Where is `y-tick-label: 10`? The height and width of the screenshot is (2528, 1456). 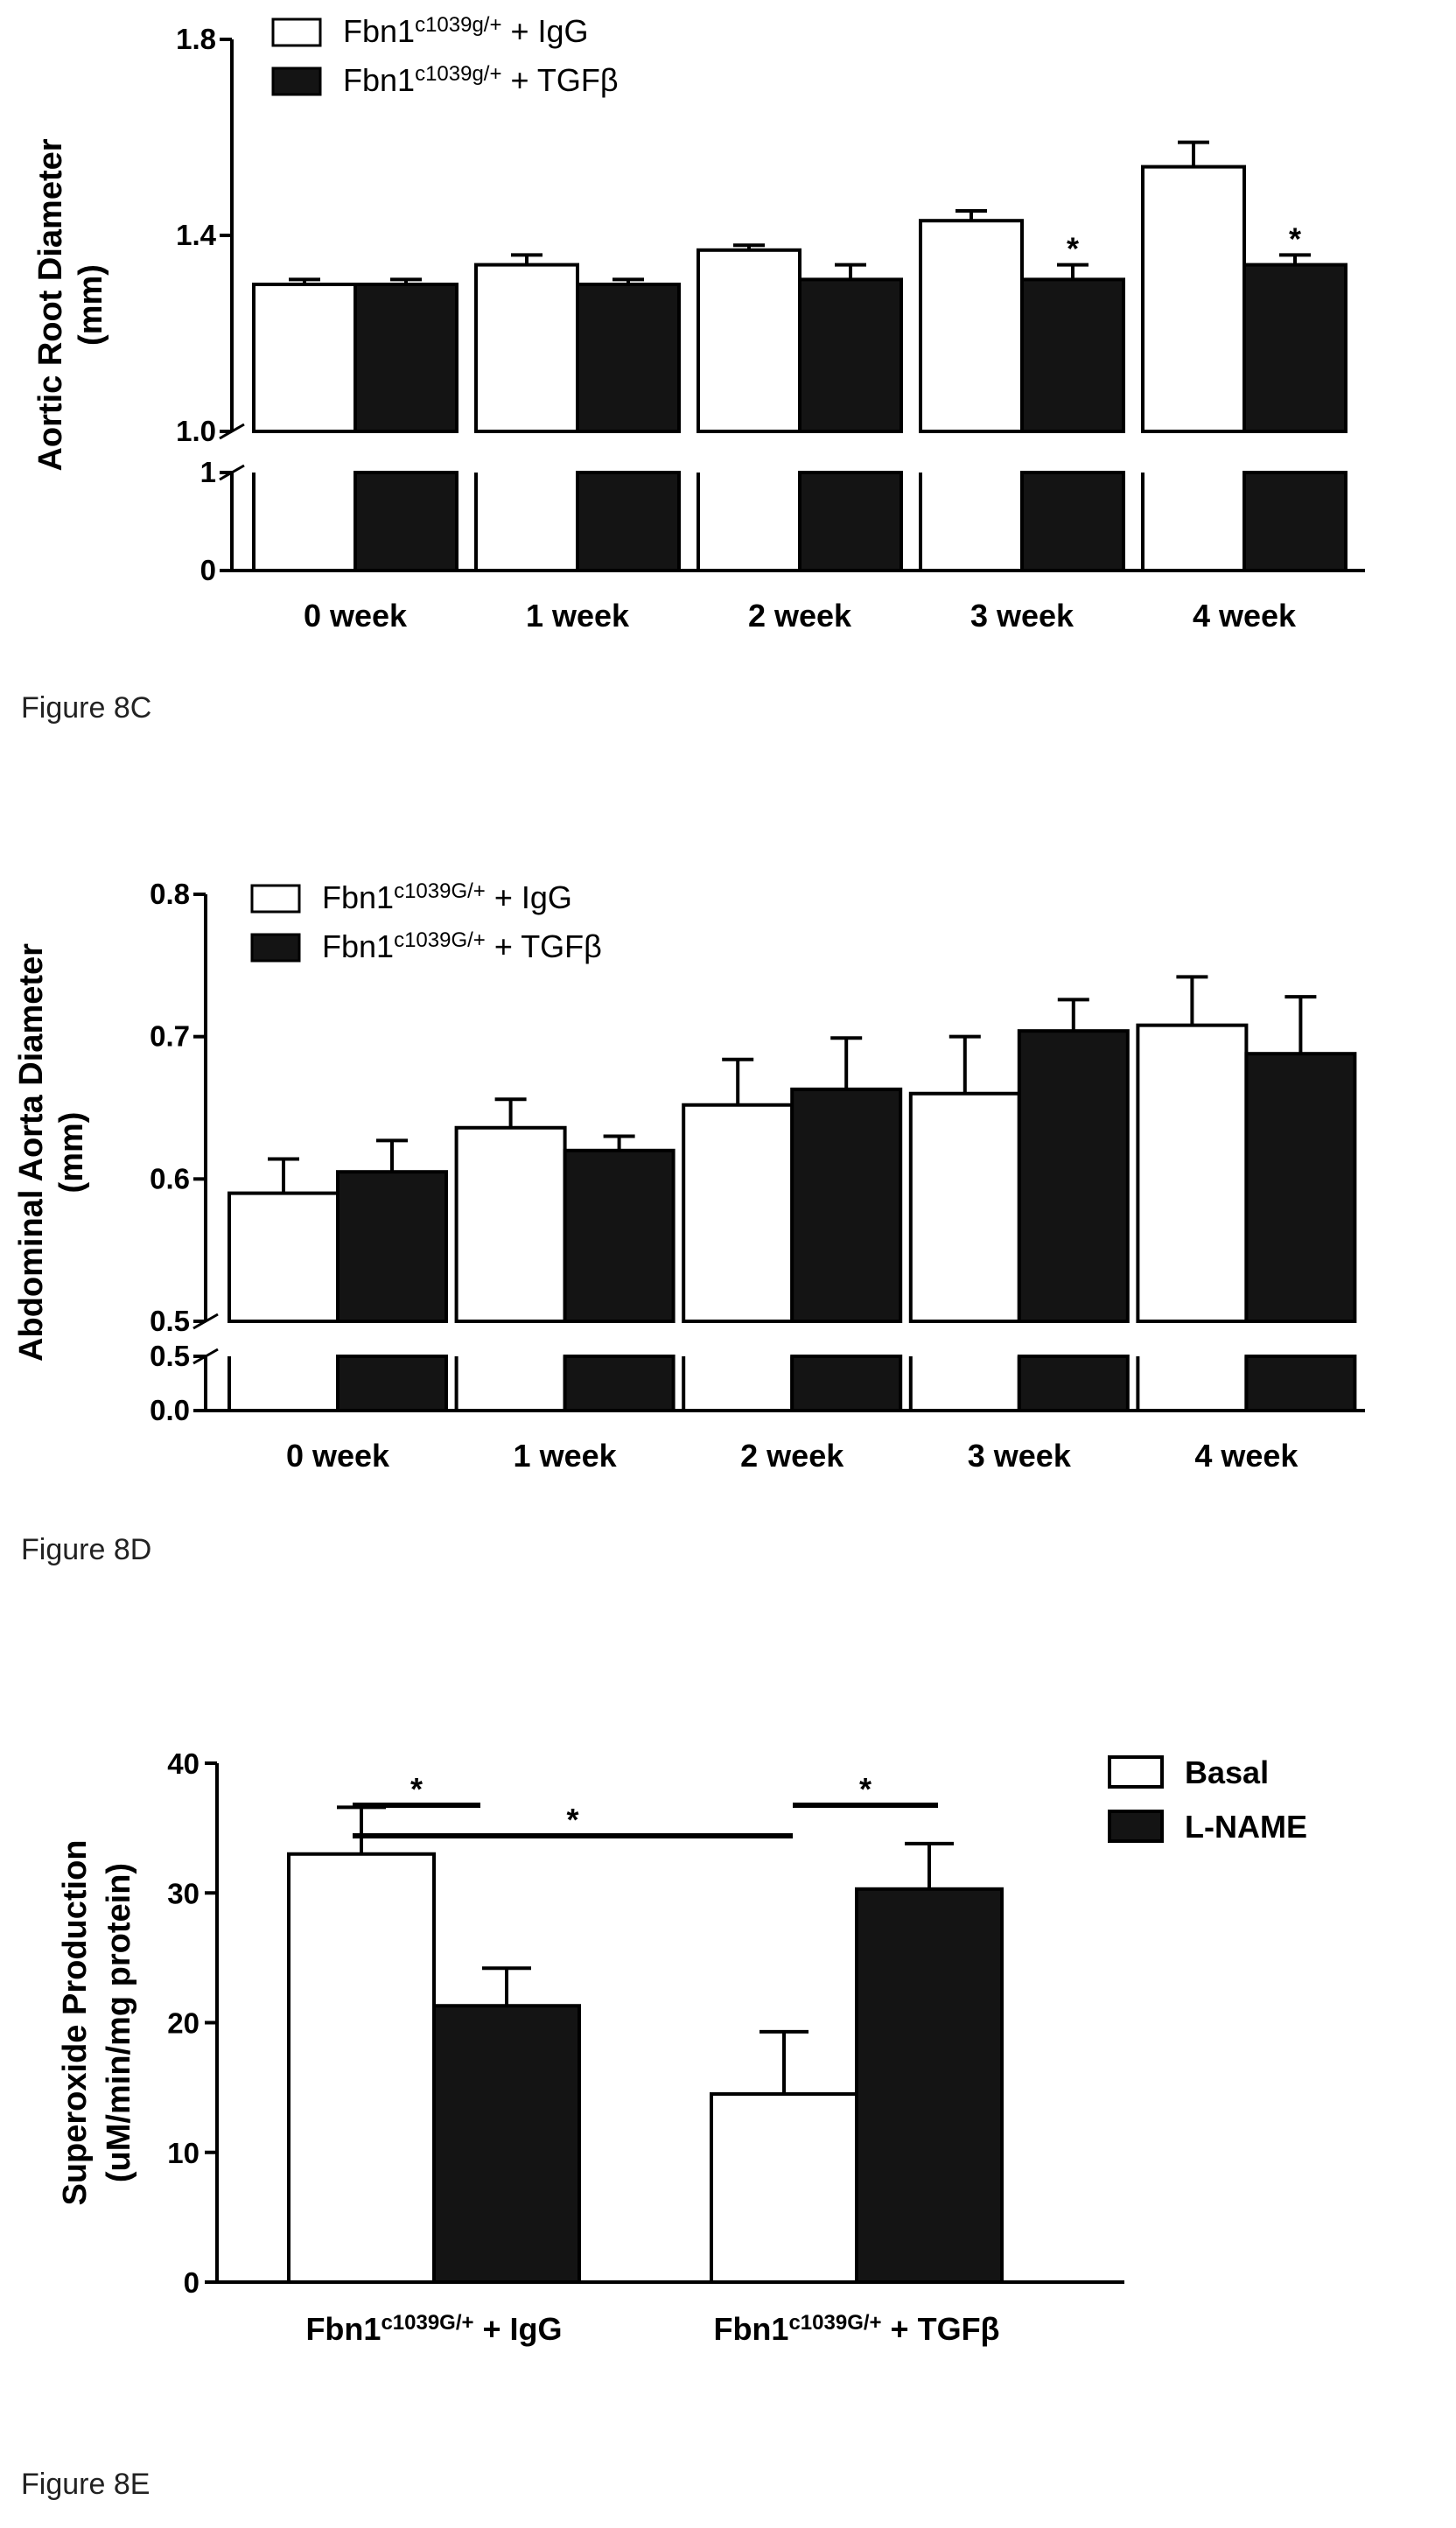
y-tick-label: 10 is located at coordinates (183, 2153).